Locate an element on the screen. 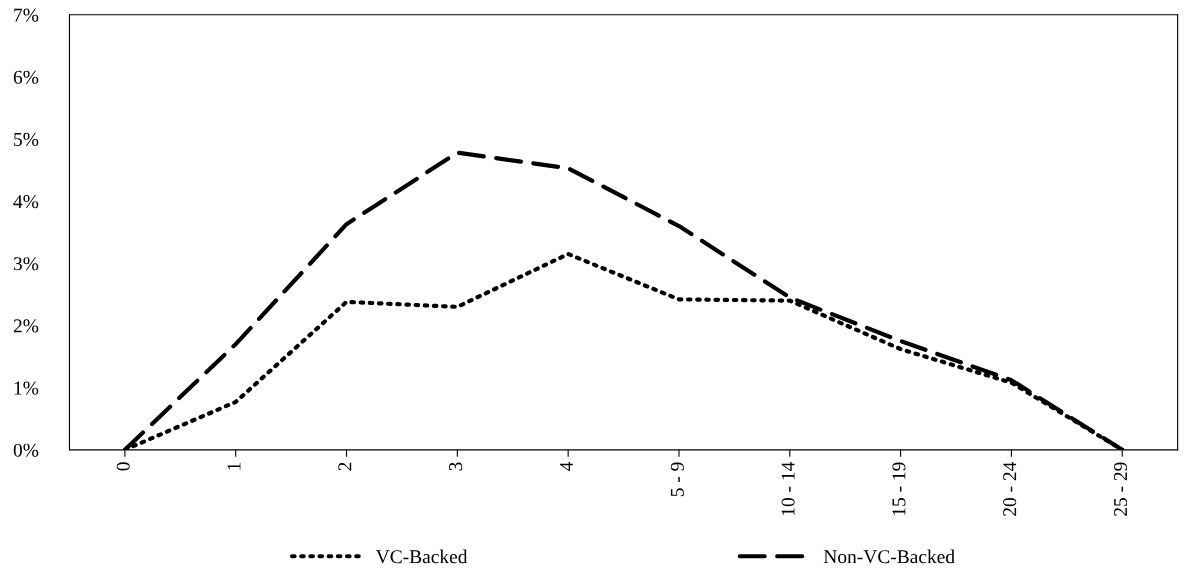 Image resolution: width=1198 pixels, height=588 pixels. x-tick-label: 5 - 9 is located at coordinates (677, 479).